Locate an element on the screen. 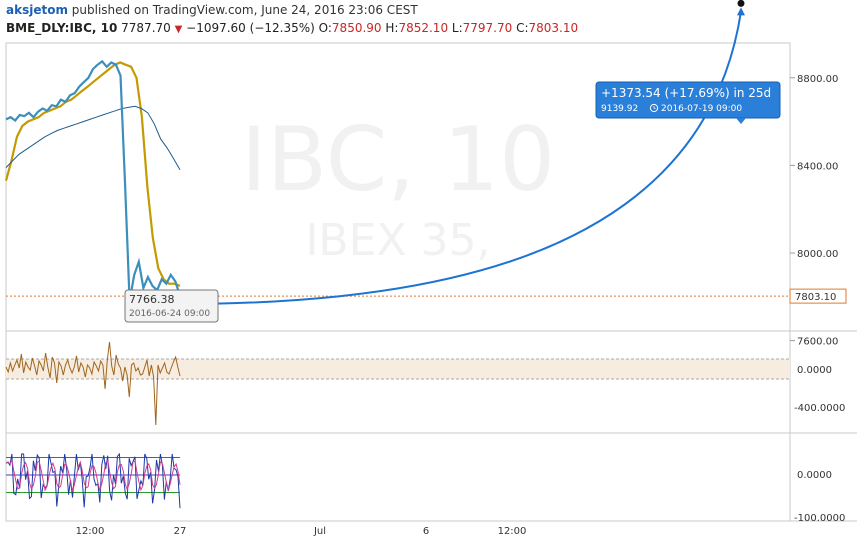 The width and height of the screenshot is (857, 546). last-price-tag: 7803.10 is located at coordinates (815, 297).